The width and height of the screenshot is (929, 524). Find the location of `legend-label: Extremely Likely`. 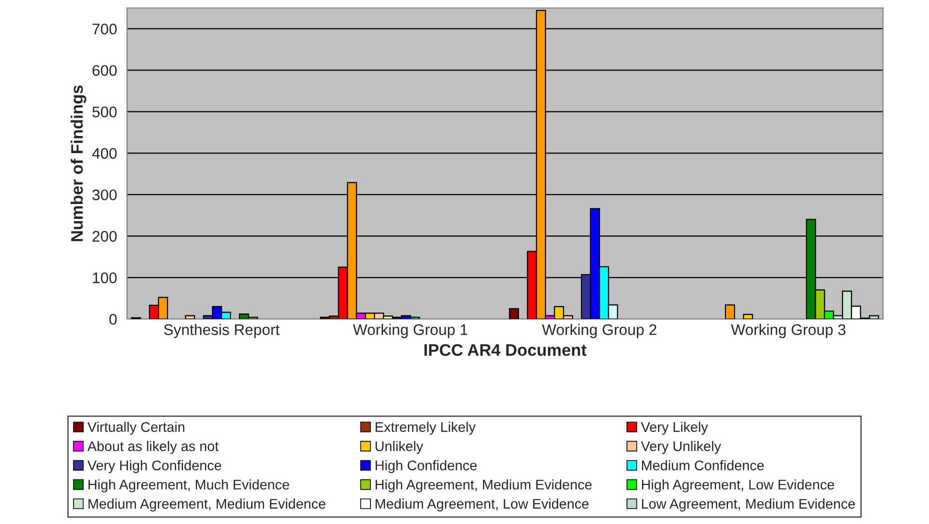

legend-label: Extremely Likely is located at coordinates (426, 428).